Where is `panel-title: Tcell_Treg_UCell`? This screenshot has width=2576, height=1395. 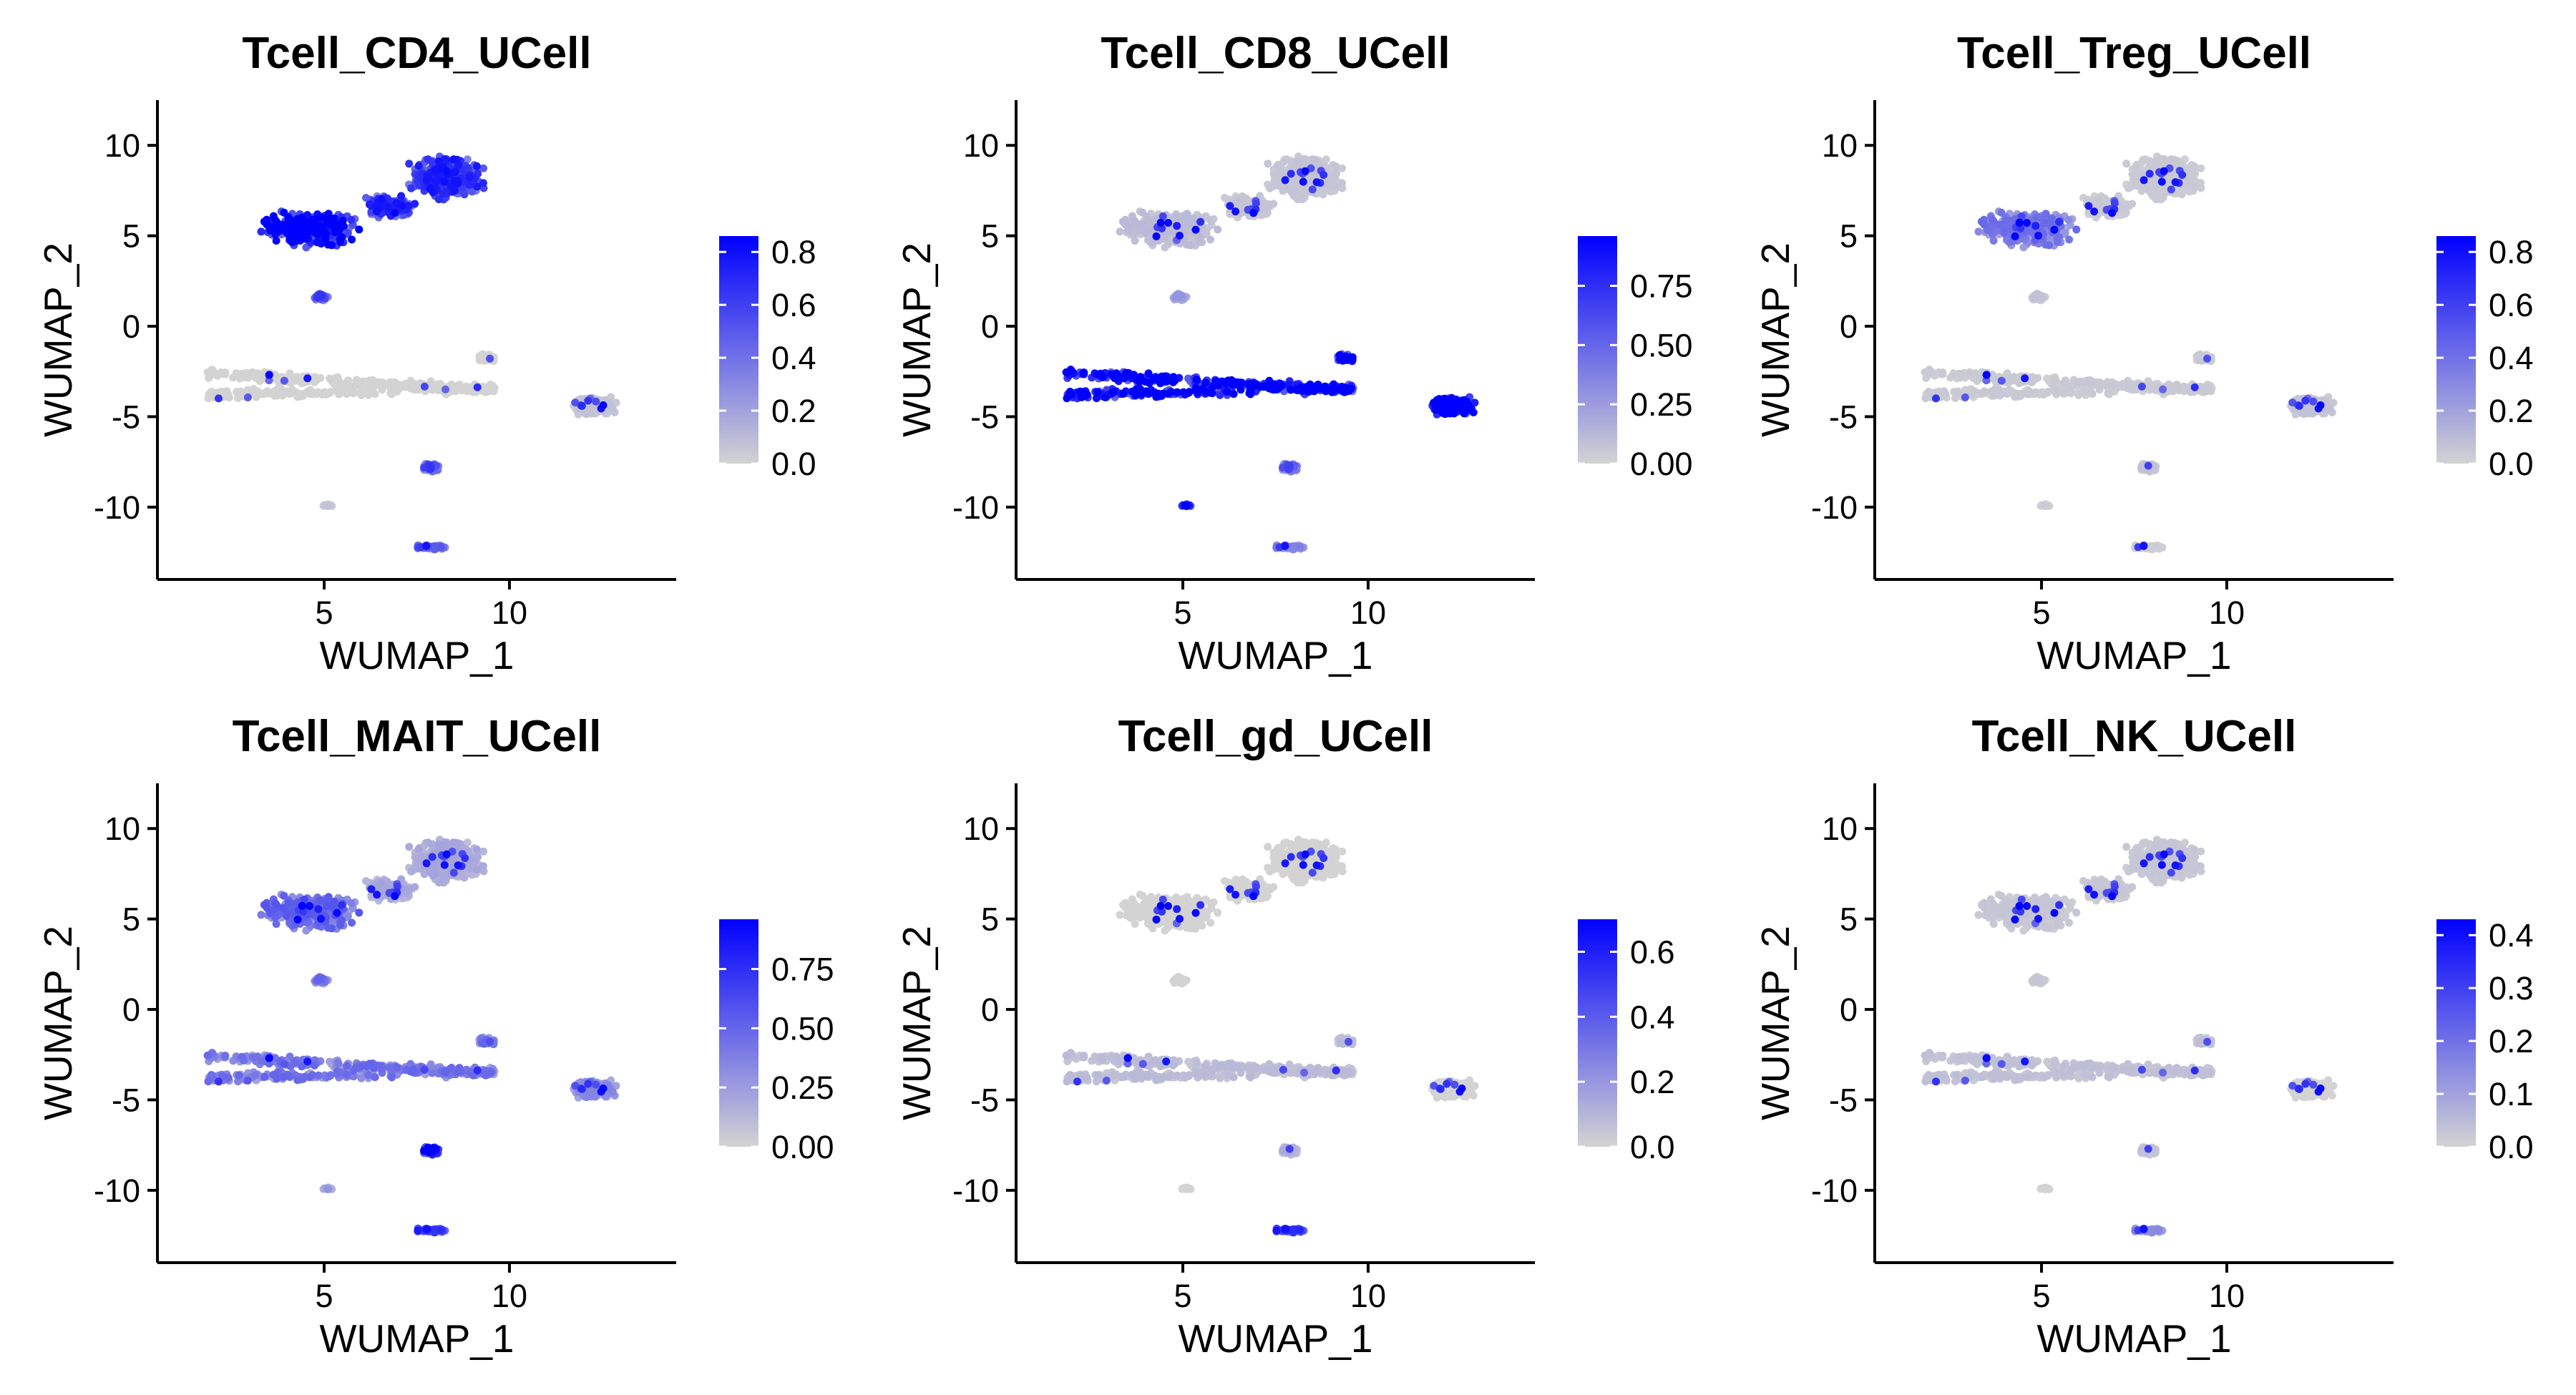
panel-title: Tcell_Treg_UCell is located at coordinates (2134, 54).